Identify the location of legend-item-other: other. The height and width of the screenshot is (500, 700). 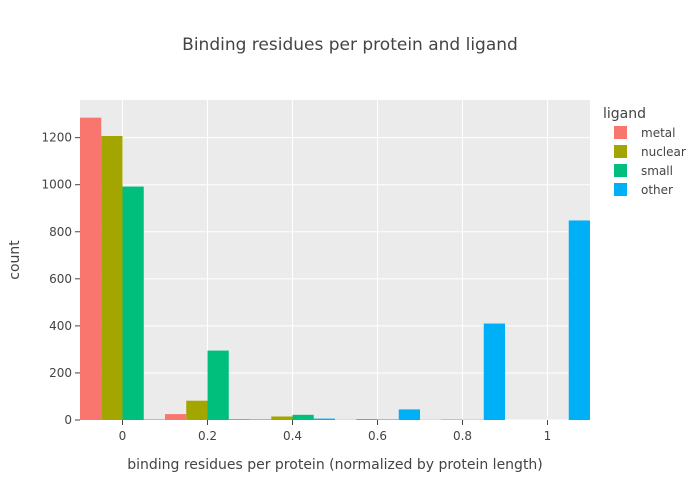
(643, 190).